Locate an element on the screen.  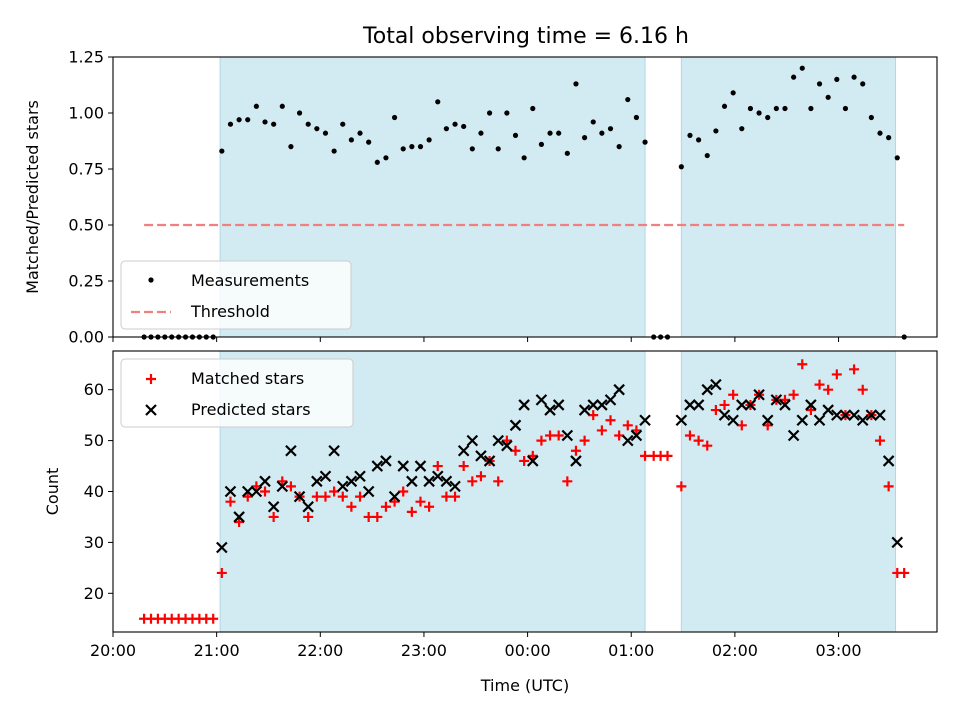
y-axis-label: Count is located at coordinates (52, 492).